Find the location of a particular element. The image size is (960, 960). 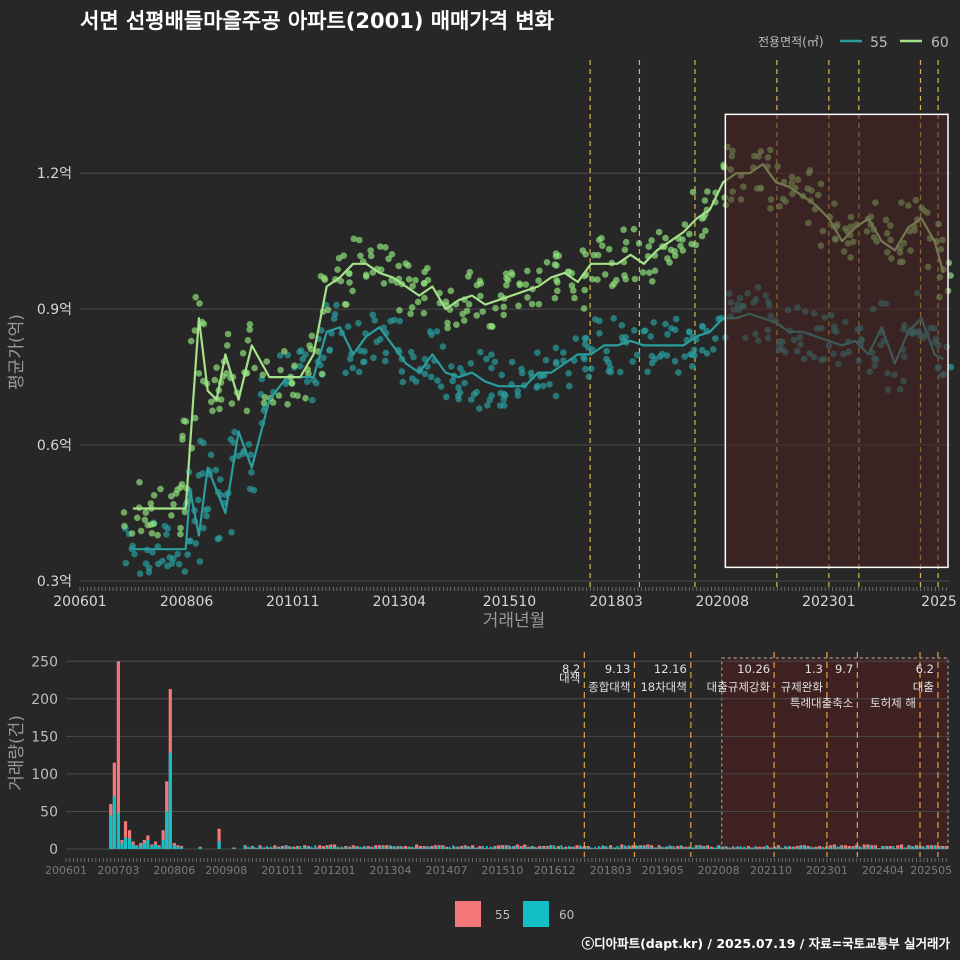

price-x-tick-label: 202301 is located at coordinates (828, 602).